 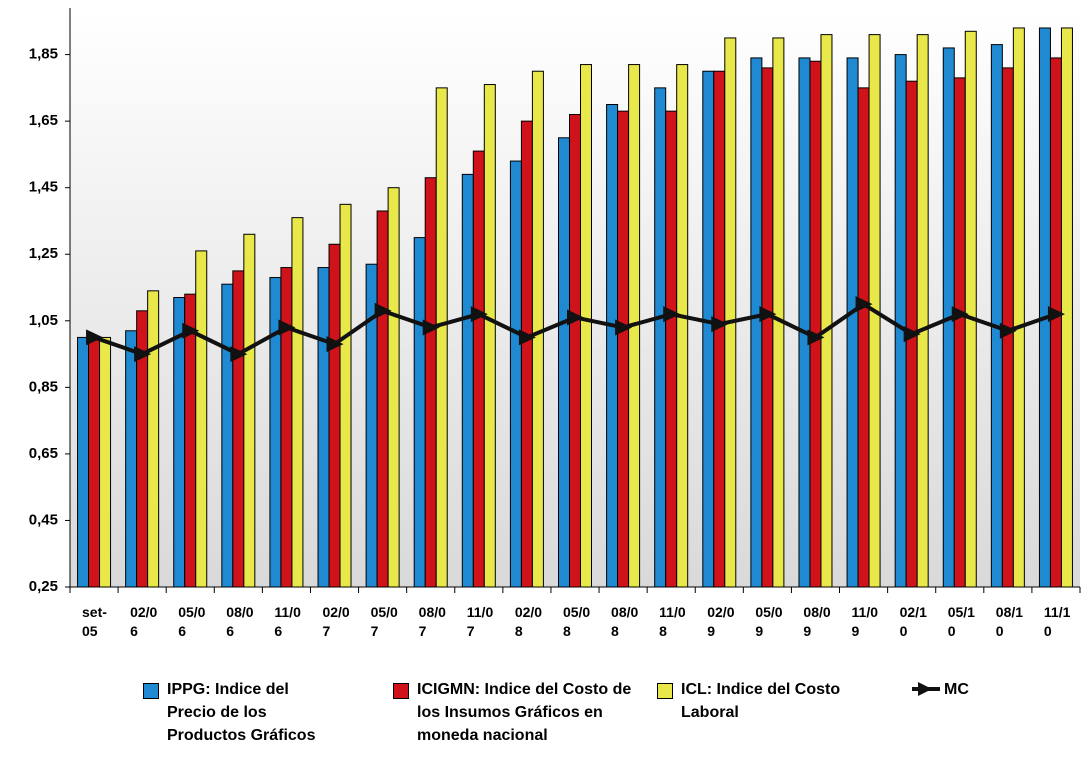 I want to click on x-tick-label: 08/10, so click(x=1009, y=621).